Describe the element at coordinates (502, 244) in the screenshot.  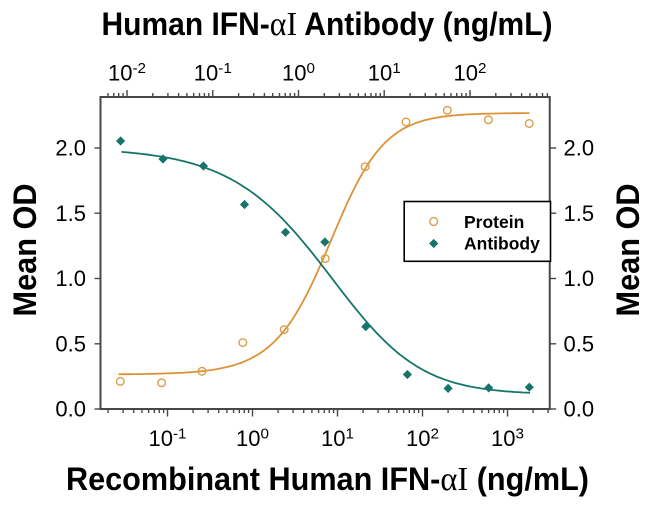
I see `svg-text: Antibody` at that location.